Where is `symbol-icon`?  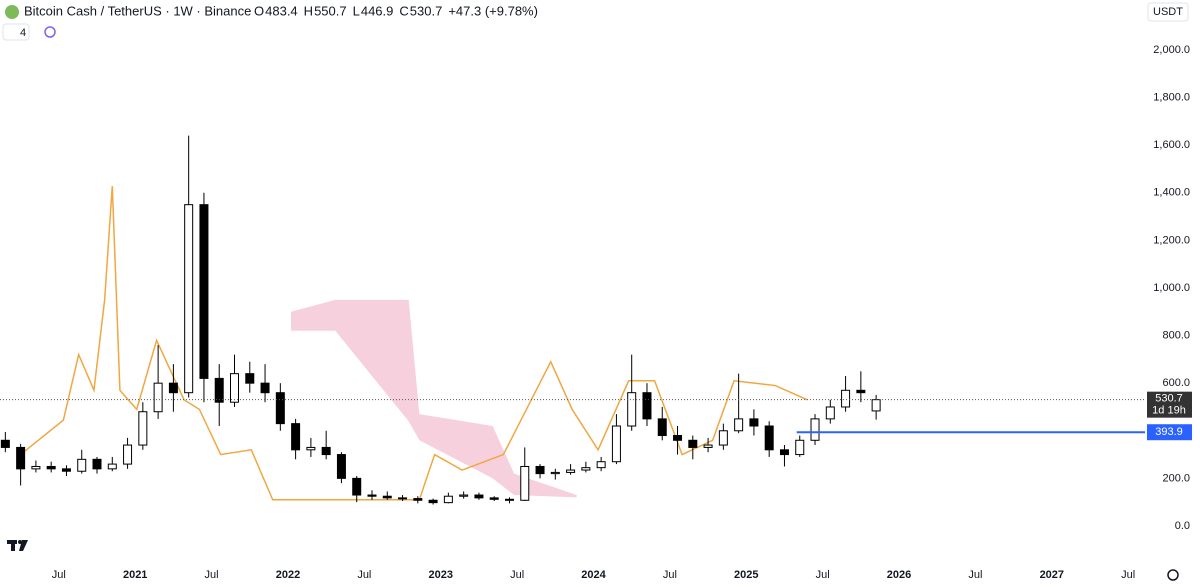 symbol-icon is located at coordinates (12, 12).